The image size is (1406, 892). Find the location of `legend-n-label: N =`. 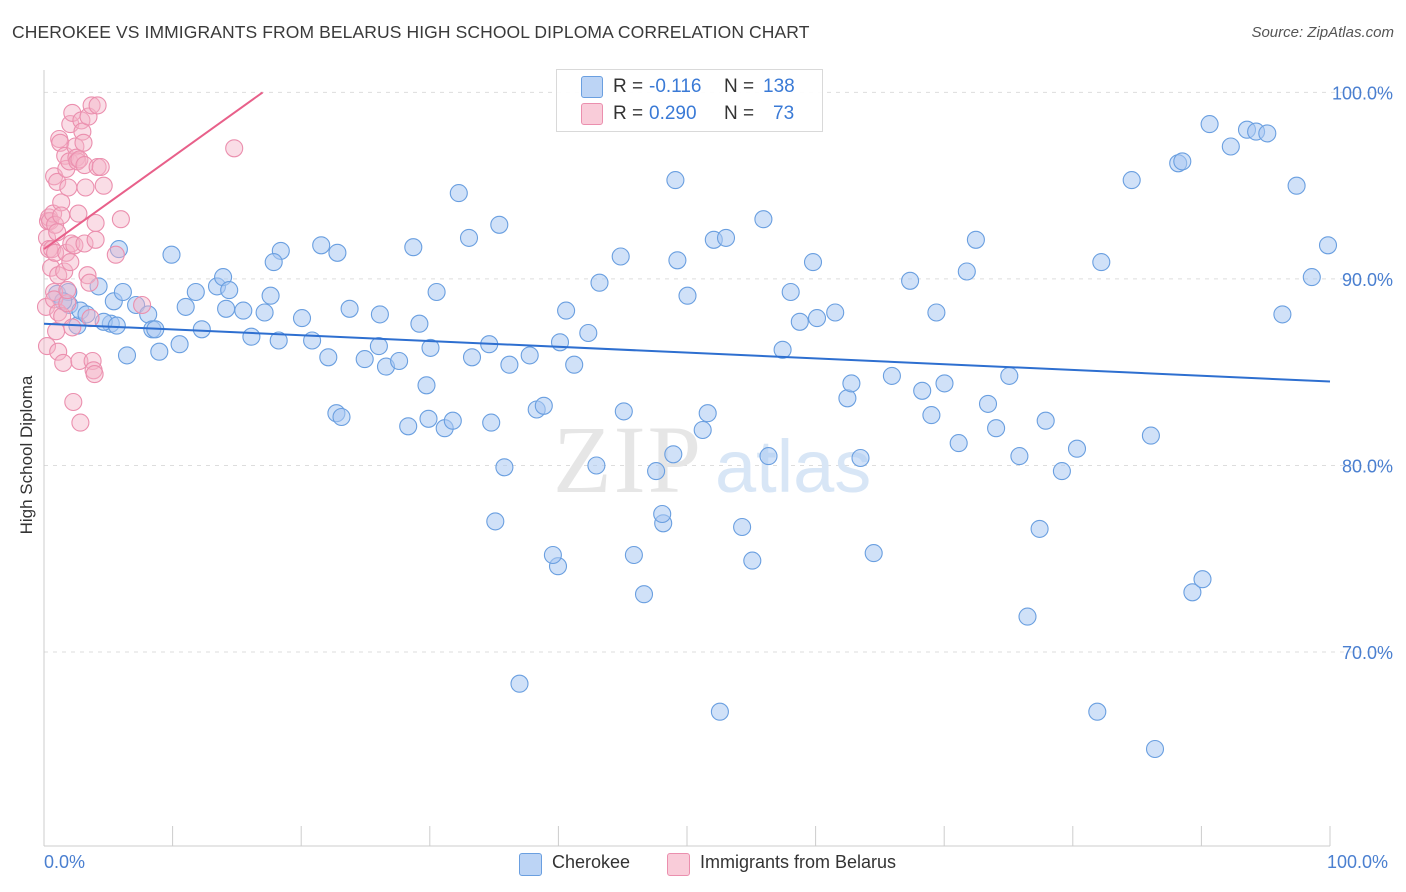

legend-n-label: N = is located at coordinates (739, 113).